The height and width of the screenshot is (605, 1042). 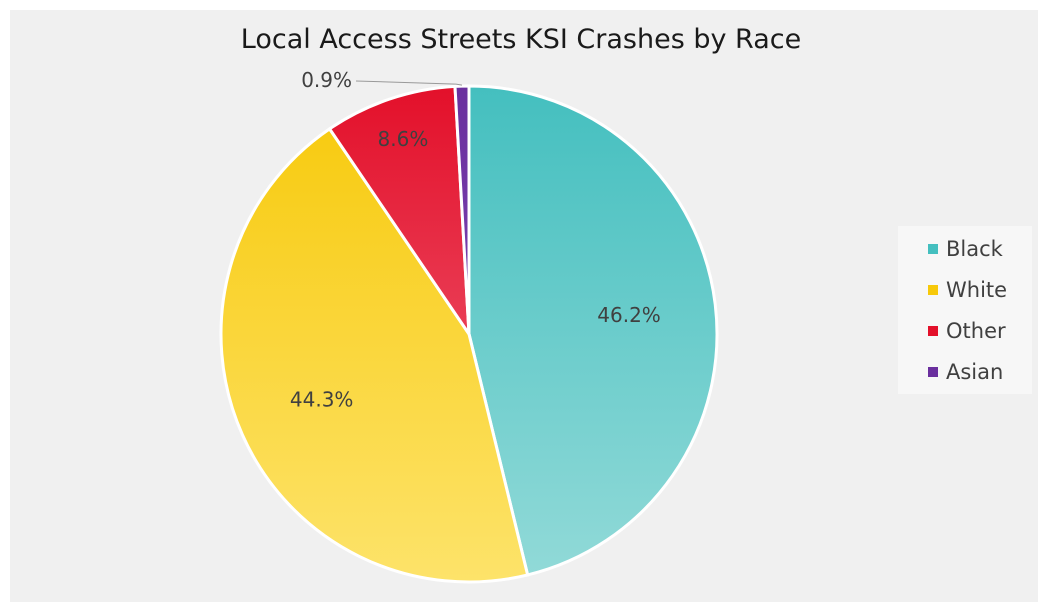 I want to click on legend-label-white: White, so click(x=977, y=290).